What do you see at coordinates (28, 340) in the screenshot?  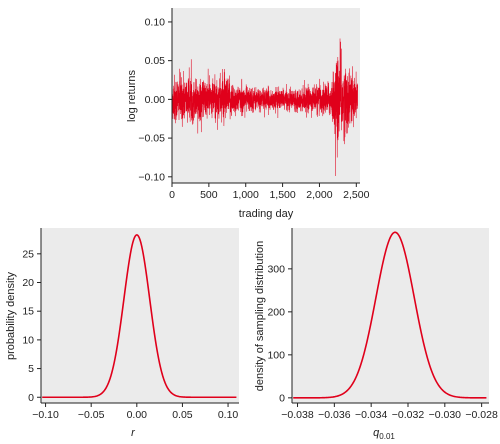 I see `density-y-tick-label: 10` at bounding box center [28, 340].